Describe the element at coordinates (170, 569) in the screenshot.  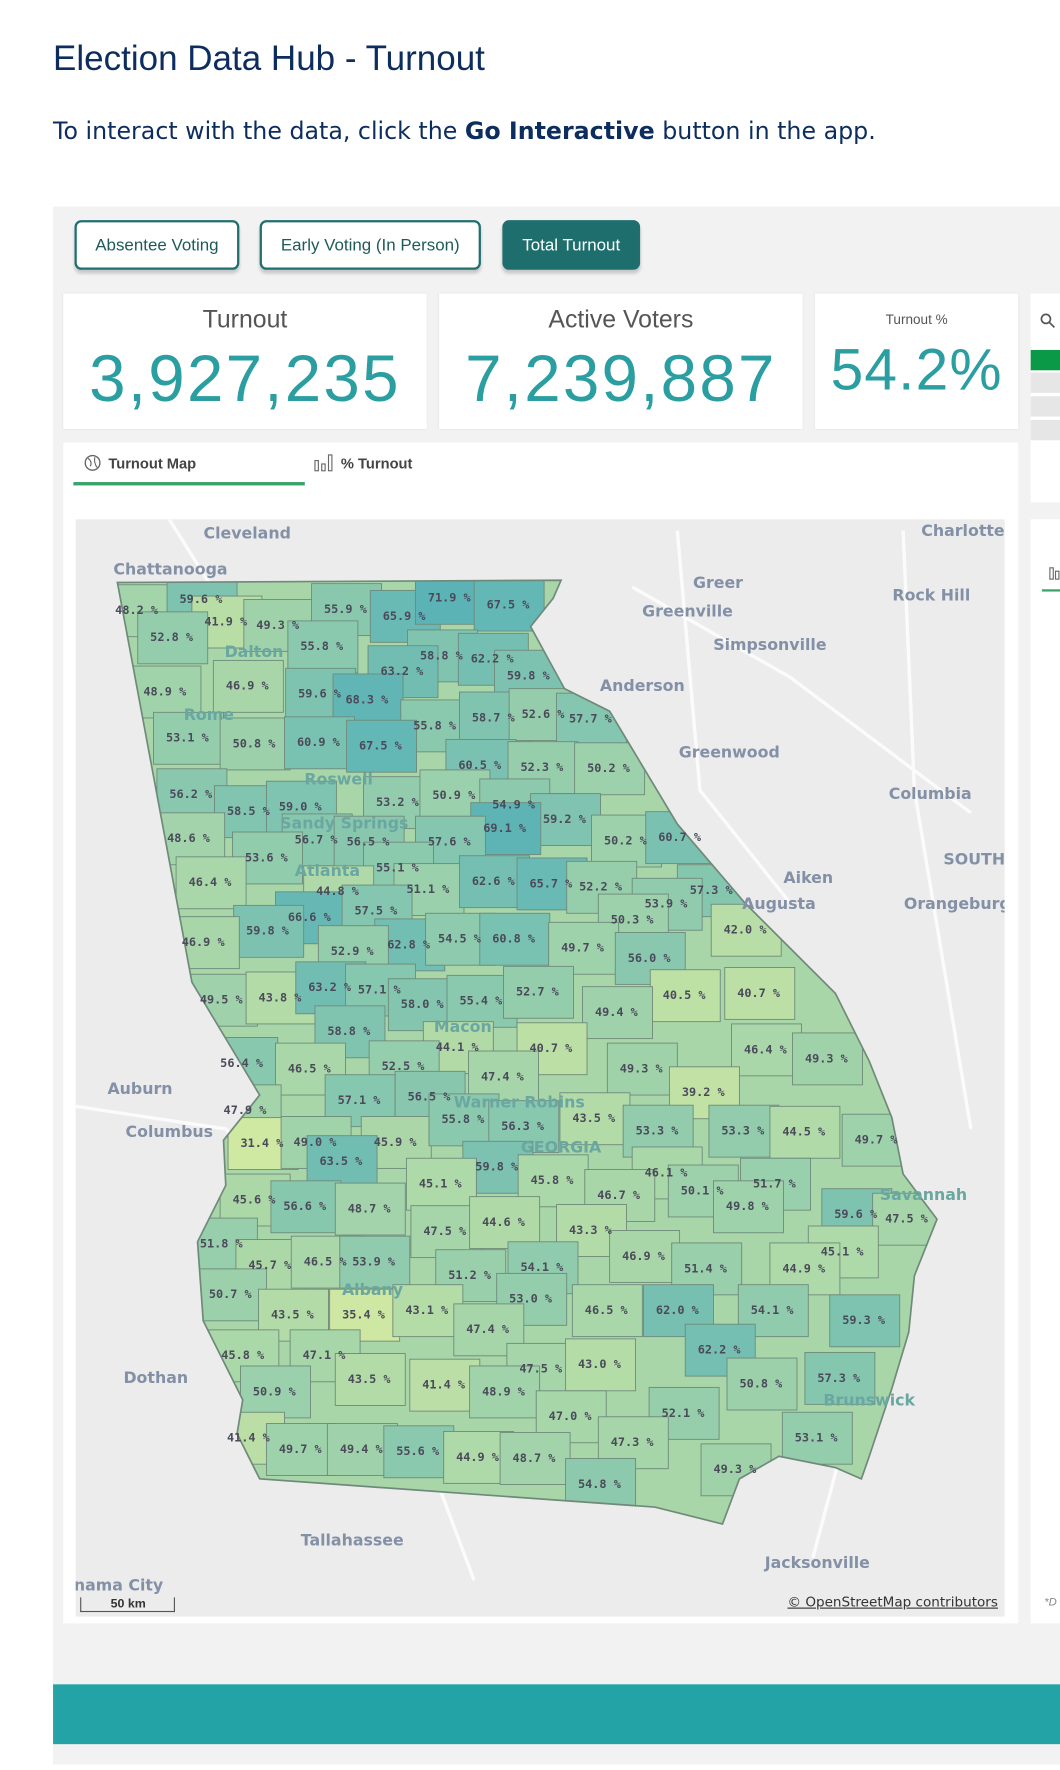
I see `city-label: Chattanooga` at that location.